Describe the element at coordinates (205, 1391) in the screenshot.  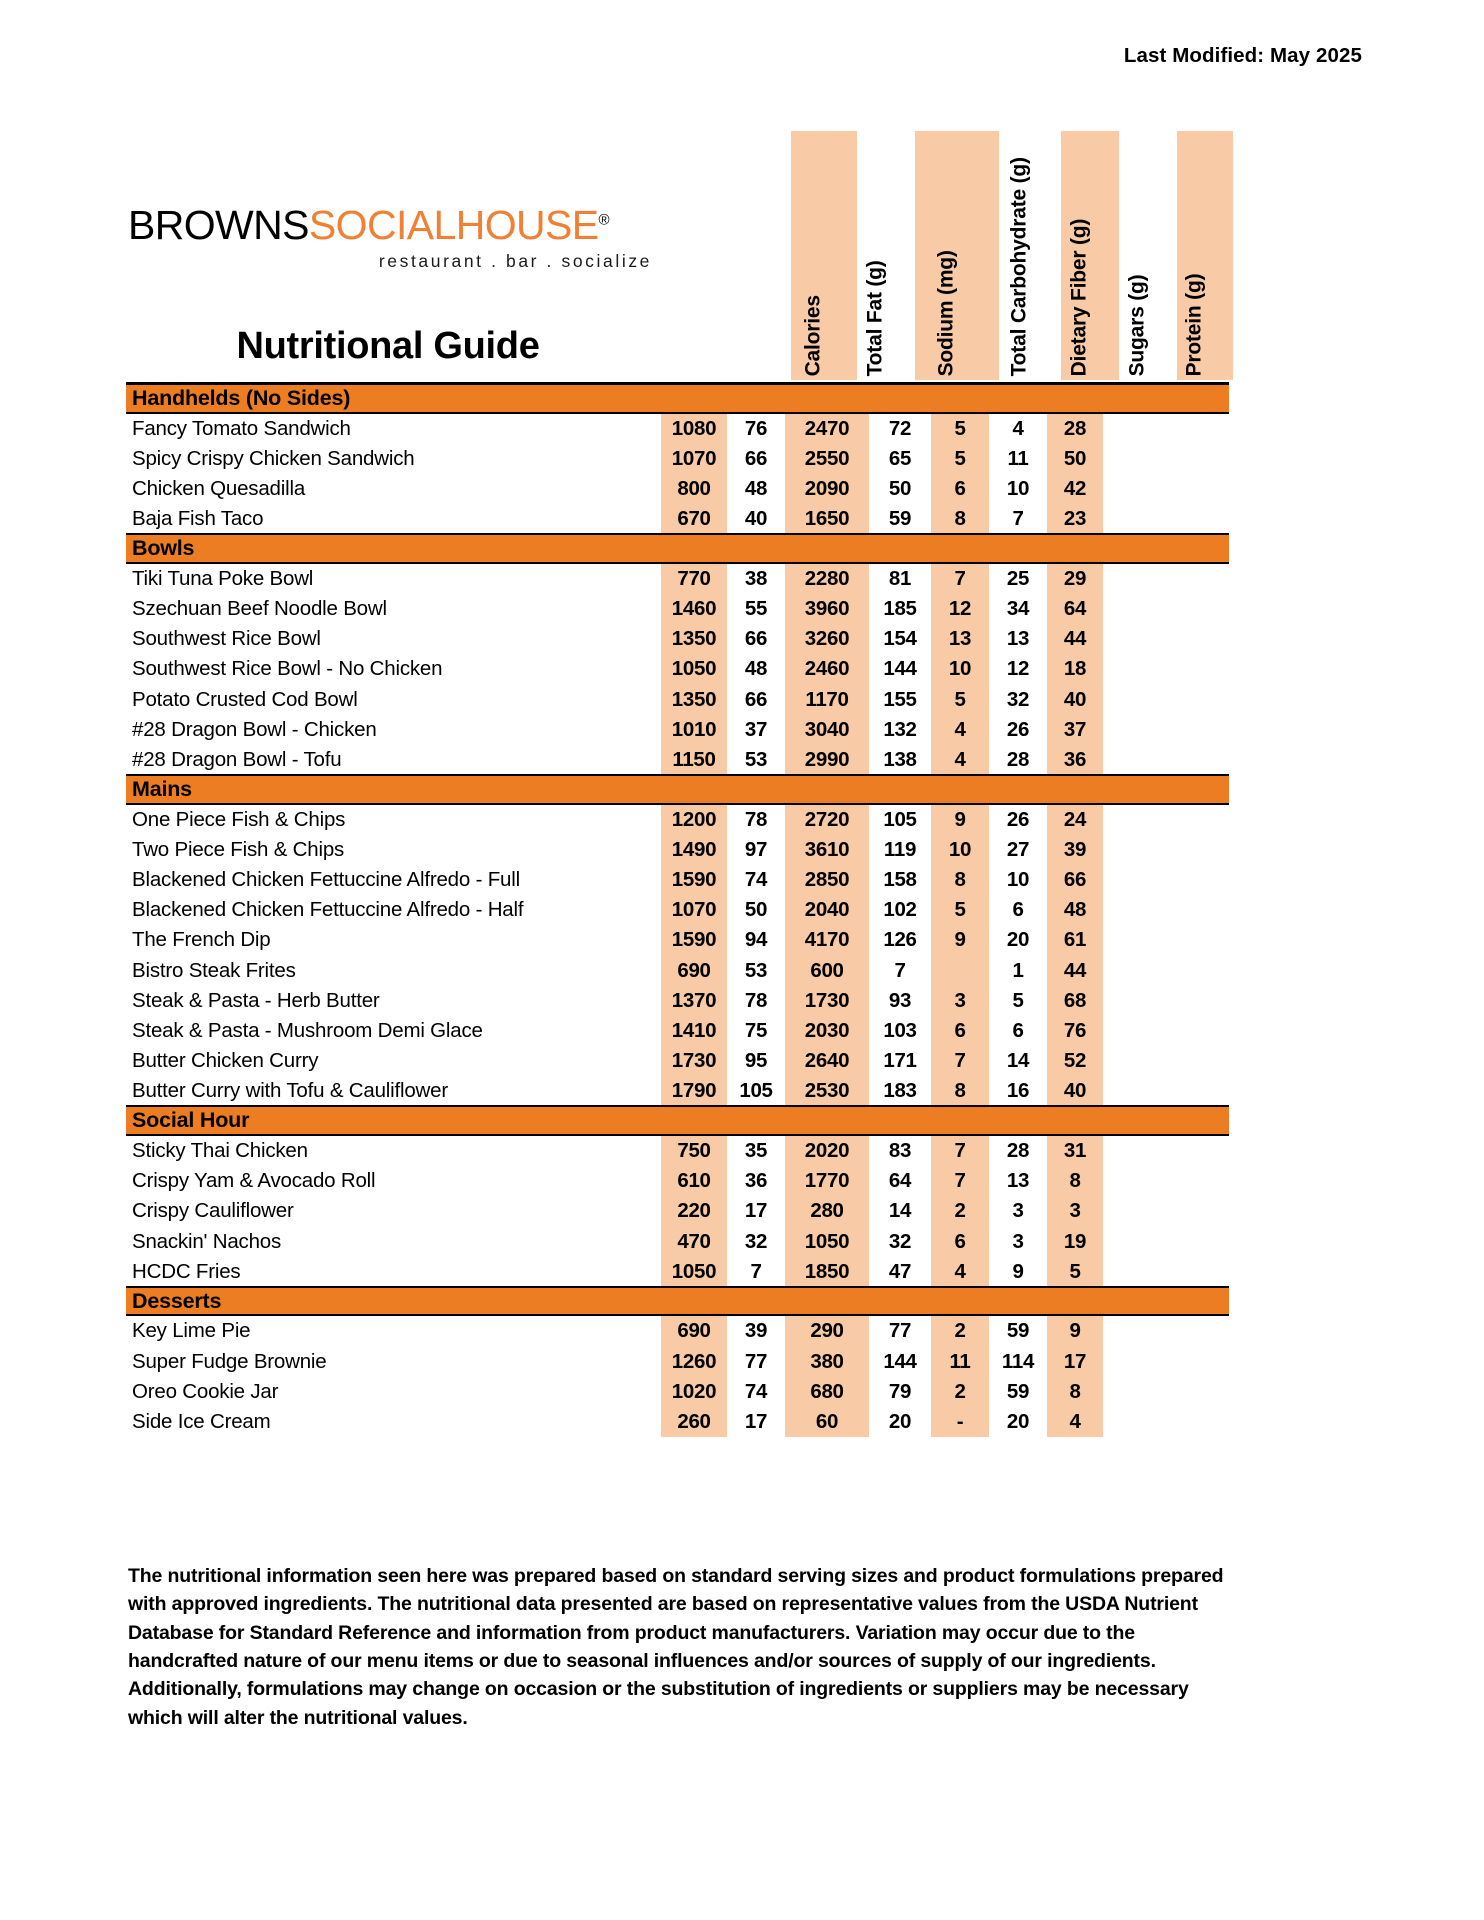
I see `menu-item-name: Oreo Cookie Jar` at that location.